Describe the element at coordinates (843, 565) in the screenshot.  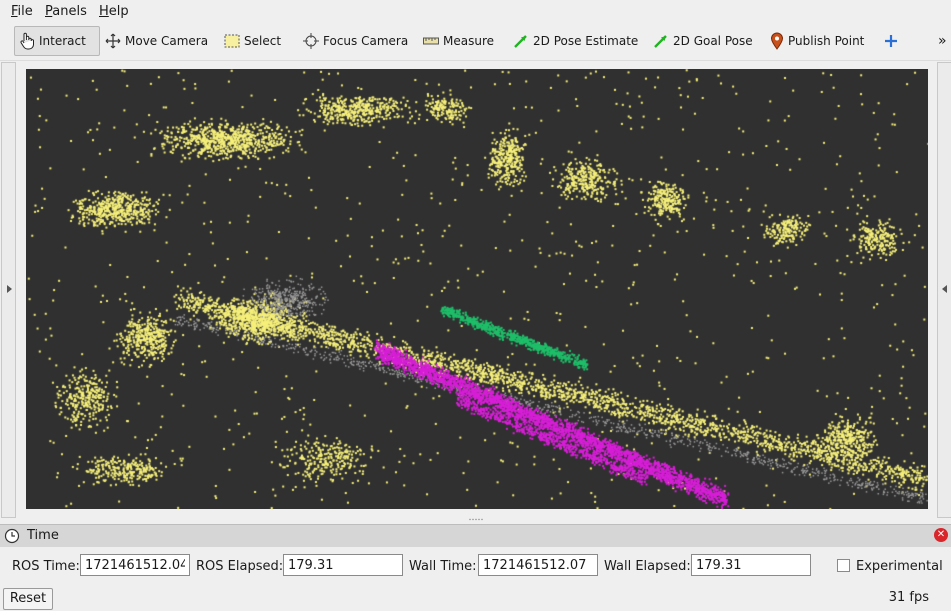
I see `experimental-checkbox` at that location.